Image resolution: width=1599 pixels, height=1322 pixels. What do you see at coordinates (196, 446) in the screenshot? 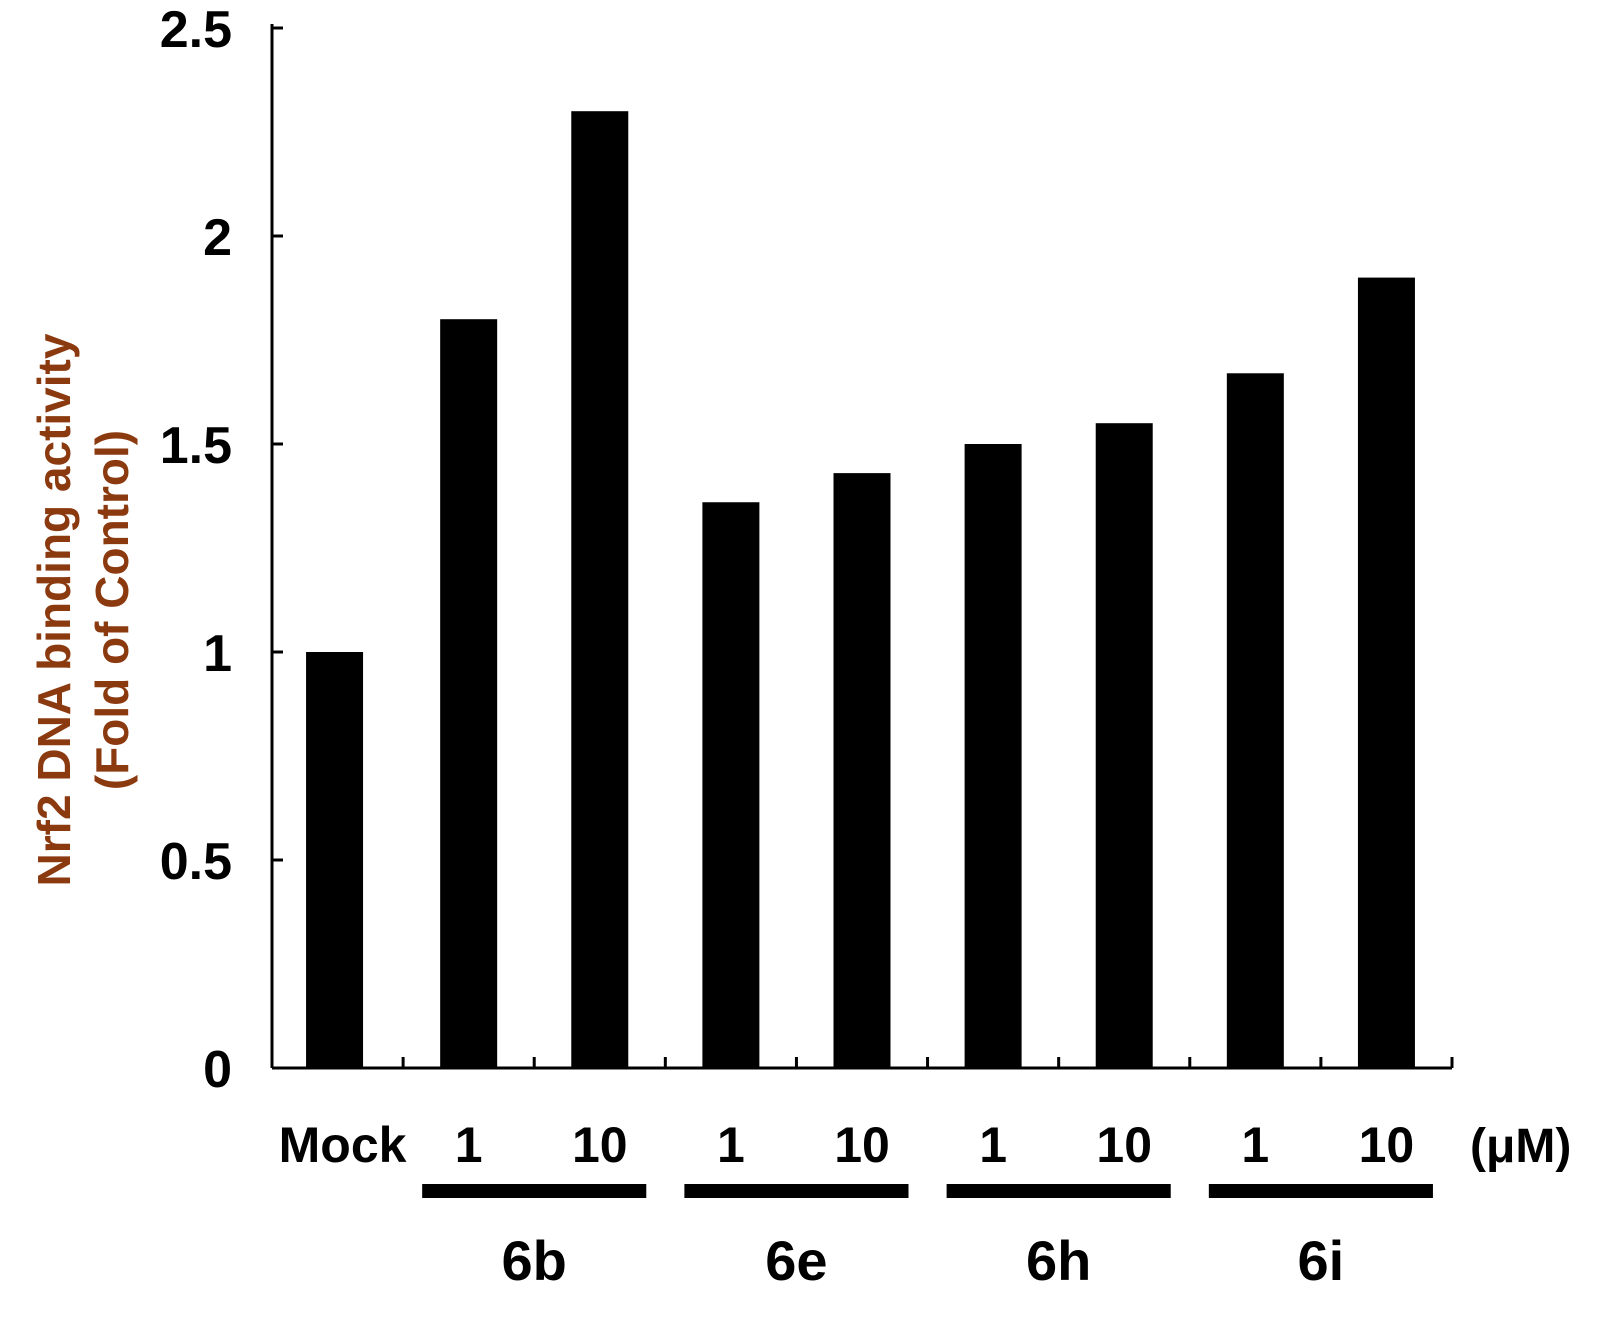
I see `y-tick-label: 1.5` at bounding box center [196, 446].